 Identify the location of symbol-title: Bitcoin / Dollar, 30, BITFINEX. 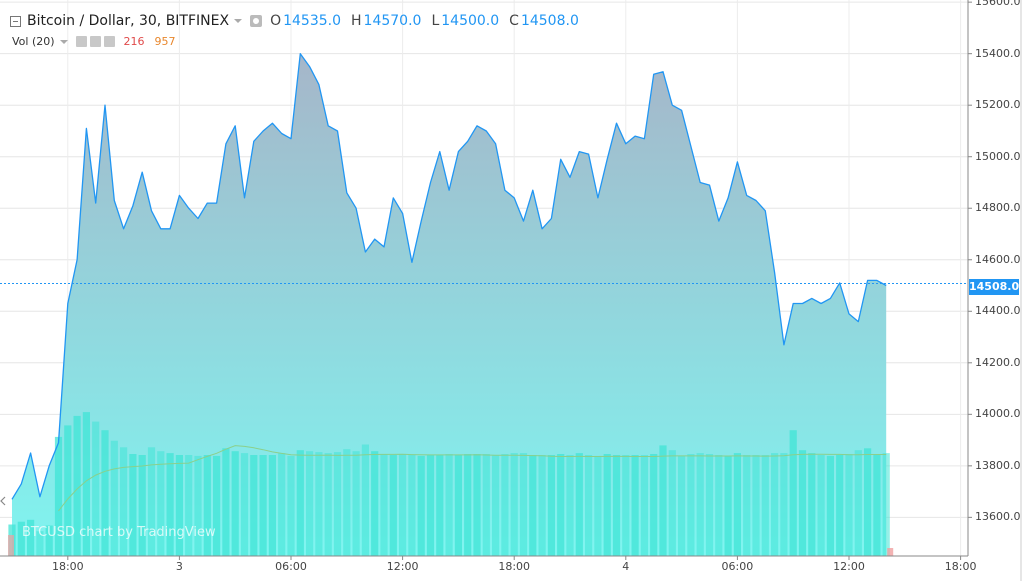
(128, 21).